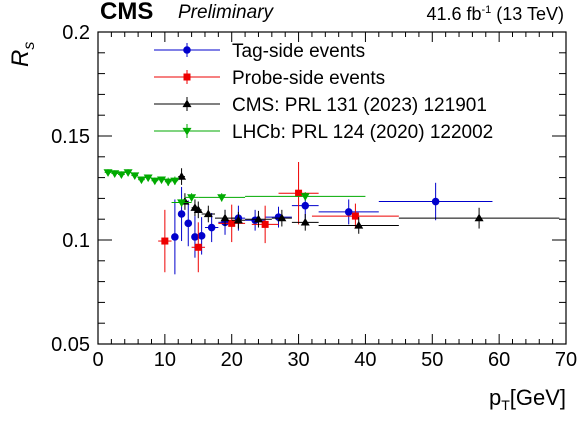 This screenshot has width=580, height=421. I want to click on legend-label: CMS: PRL 131 (2023) 121901, so click(359, 105).